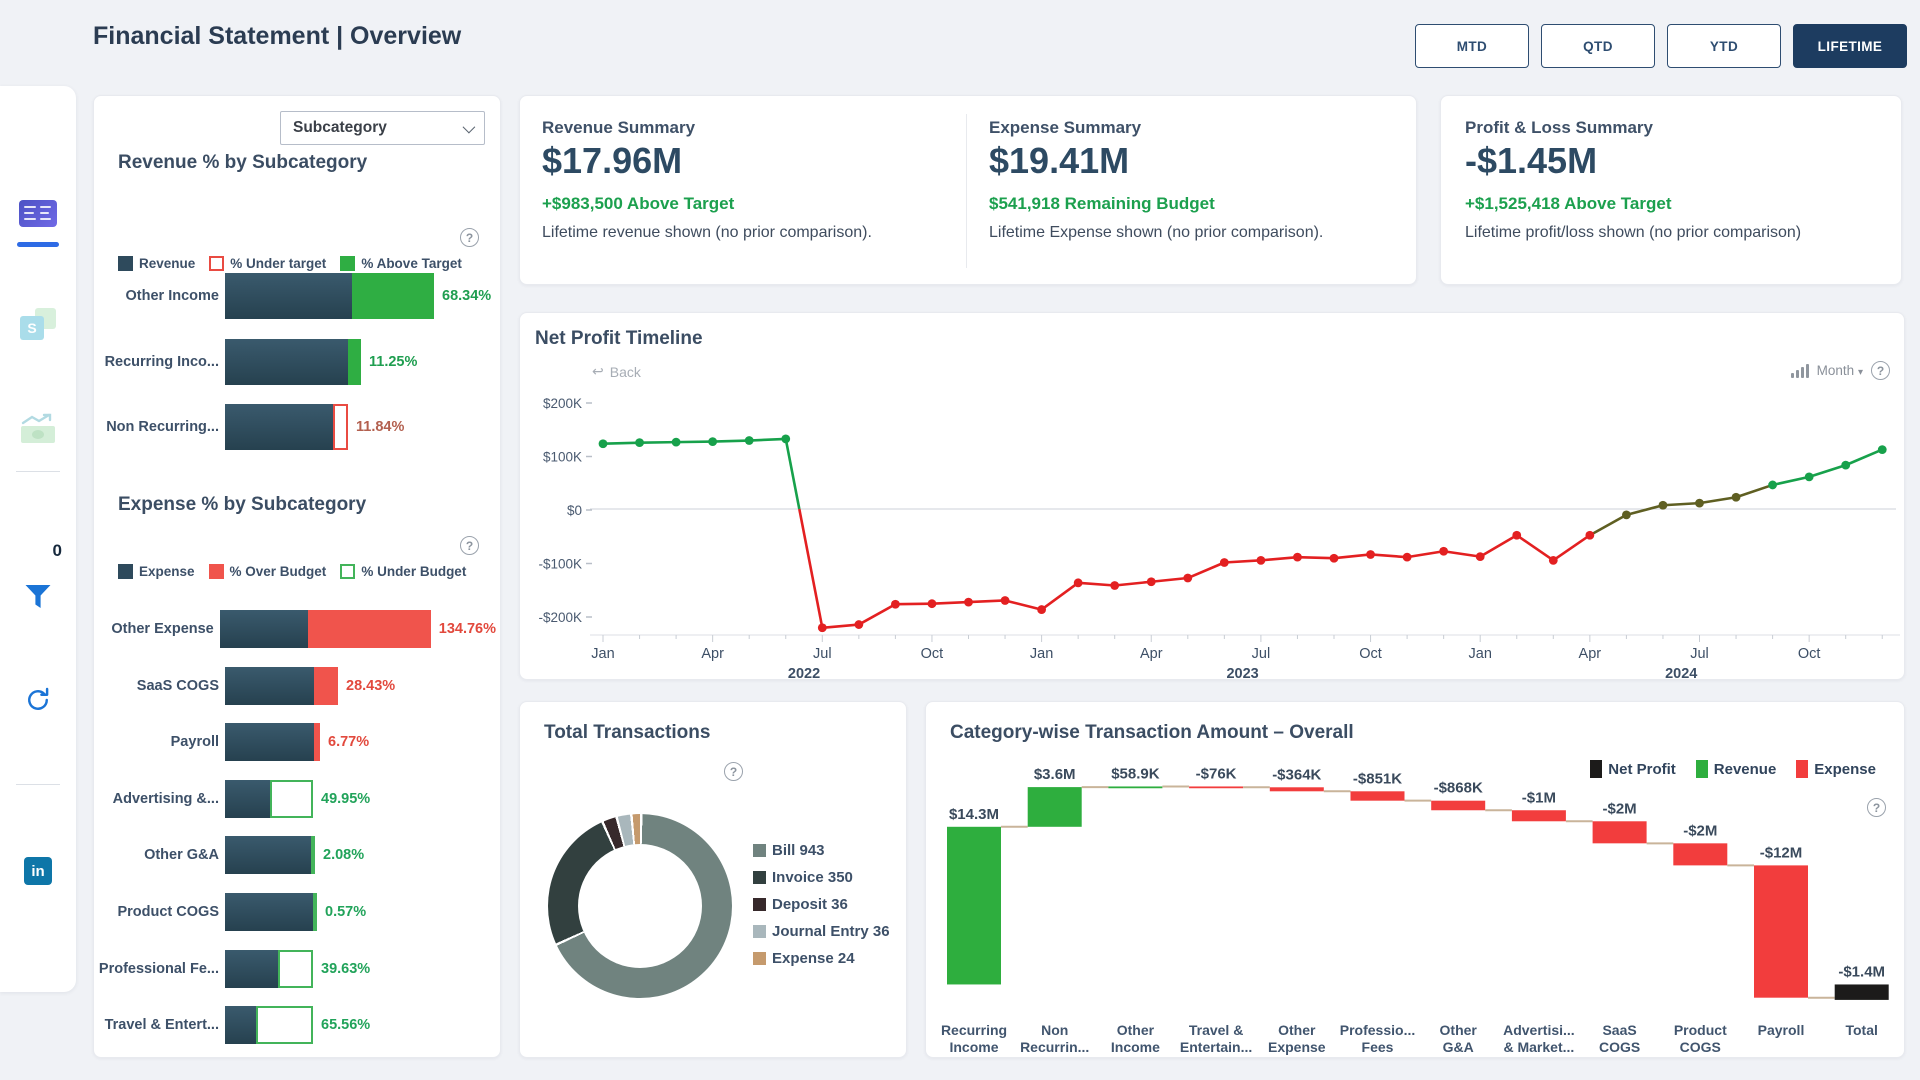 This screenshot has height=1080, width=1920. What do you see at coordinates (297, 685) in the screenshot?
I see `bar-row: SaaS COGS 28.43%` at bounding box center [297, 685].